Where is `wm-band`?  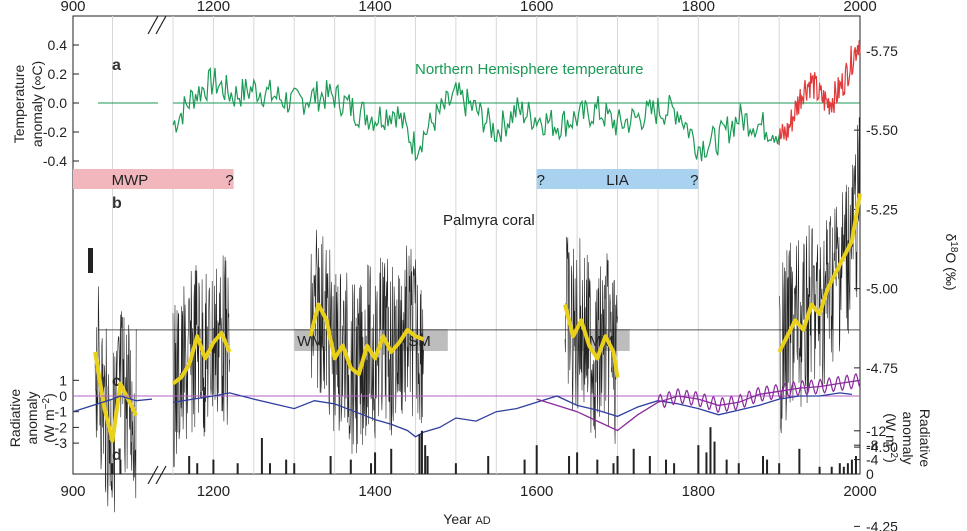 wm-band is located at coordinates (310, 340).